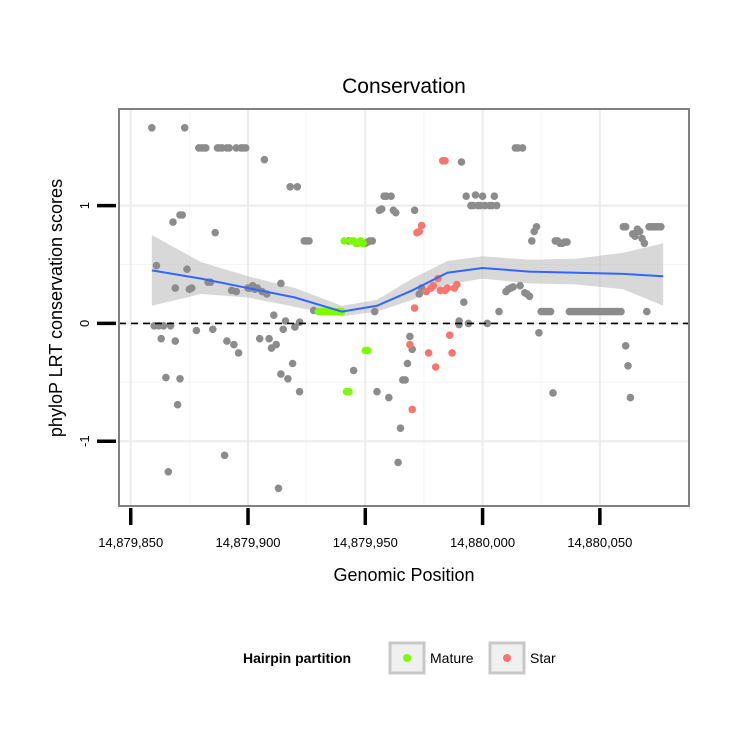 Image resolution: width=750 pixels, height=755 pixels. Describe the element at coordinates (403, 575) in the screenshot. I see `x-axis-label: Genomic Position` at that location.